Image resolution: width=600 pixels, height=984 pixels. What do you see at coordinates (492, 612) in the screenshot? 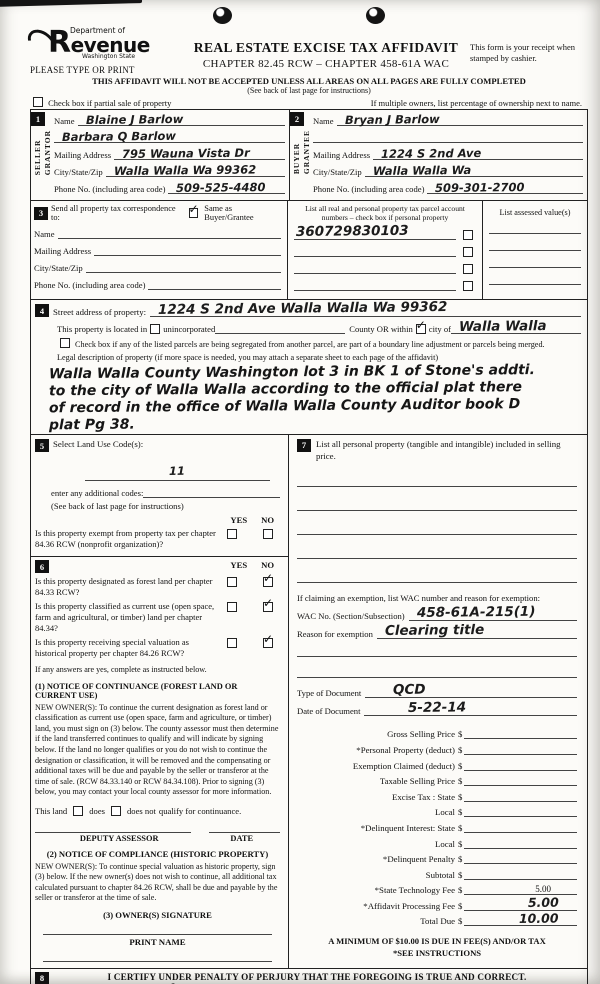
I see `wac-field: 458-61A-215(1)` at bounding box center [492, 612].